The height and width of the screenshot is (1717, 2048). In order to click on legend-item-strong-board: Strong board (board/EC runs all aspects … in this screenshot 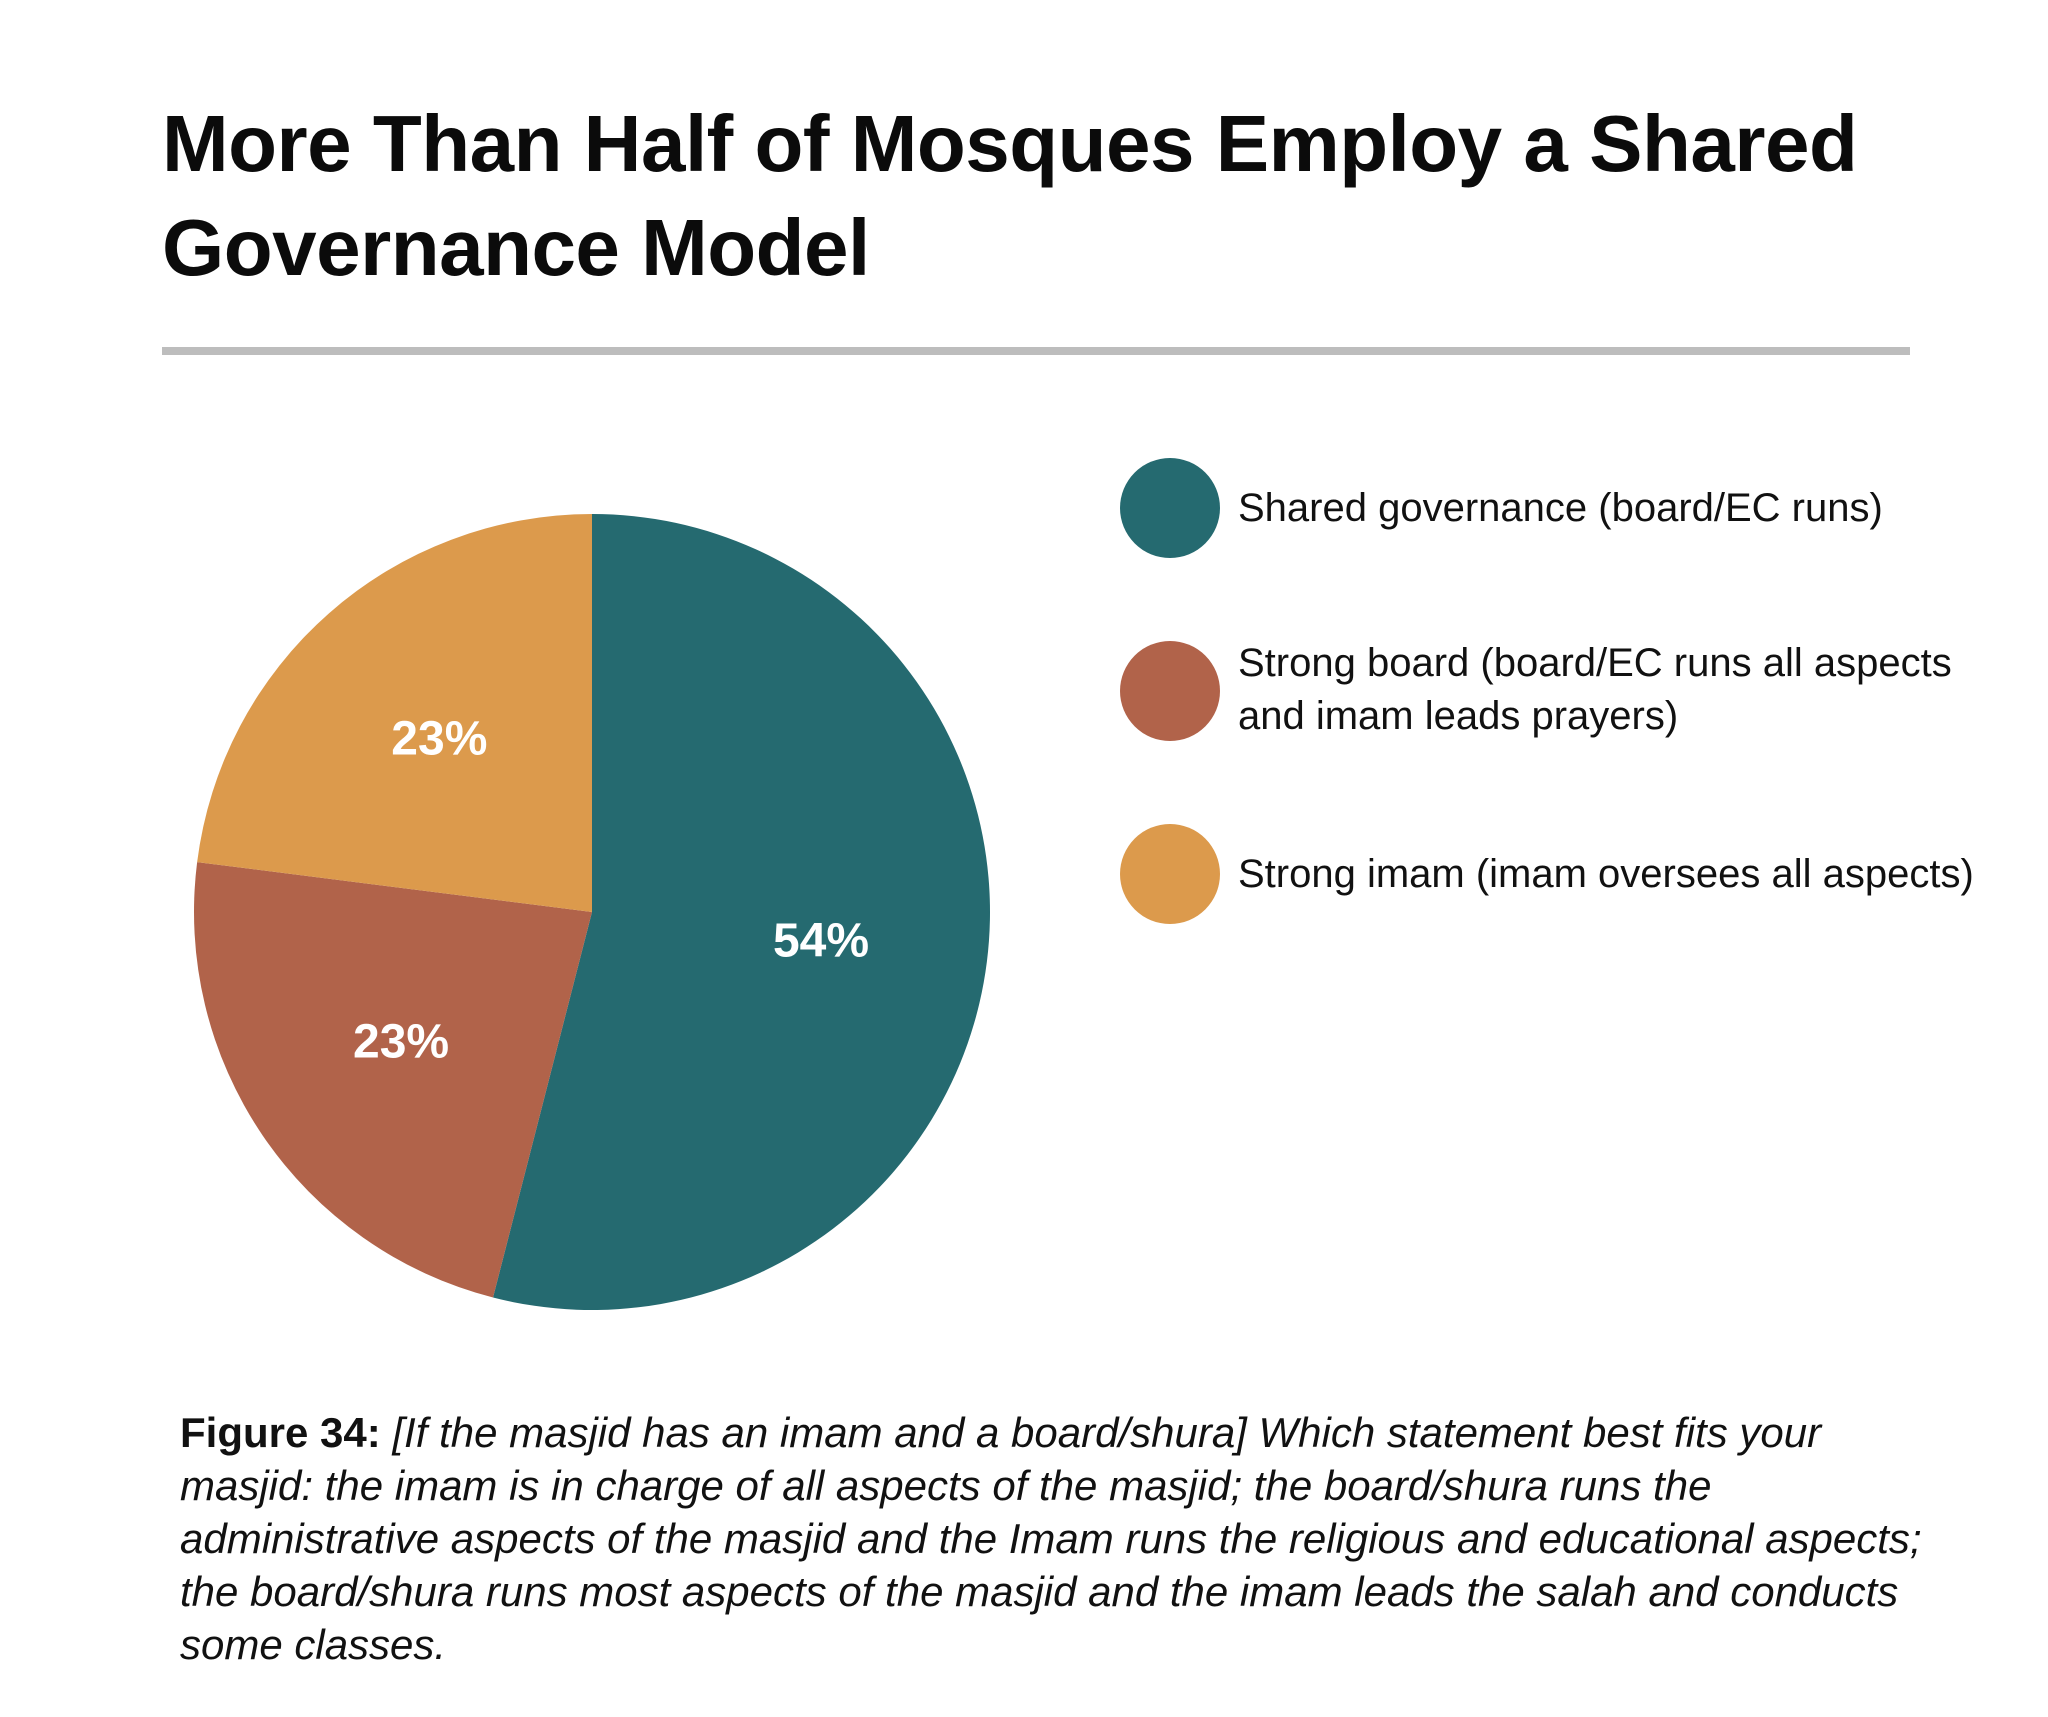, I will do `click(1569, 692)`.